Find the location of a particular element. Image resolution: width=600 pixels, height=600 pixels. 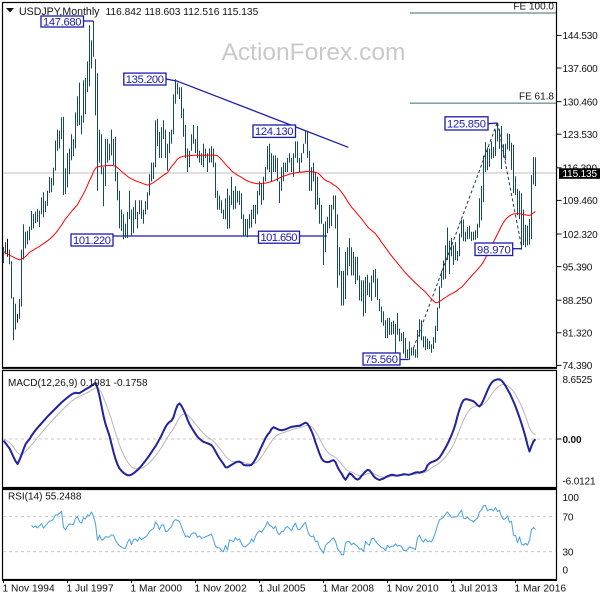

svg-text: 1 Mar 2000 is located at coordinates (157, 589).